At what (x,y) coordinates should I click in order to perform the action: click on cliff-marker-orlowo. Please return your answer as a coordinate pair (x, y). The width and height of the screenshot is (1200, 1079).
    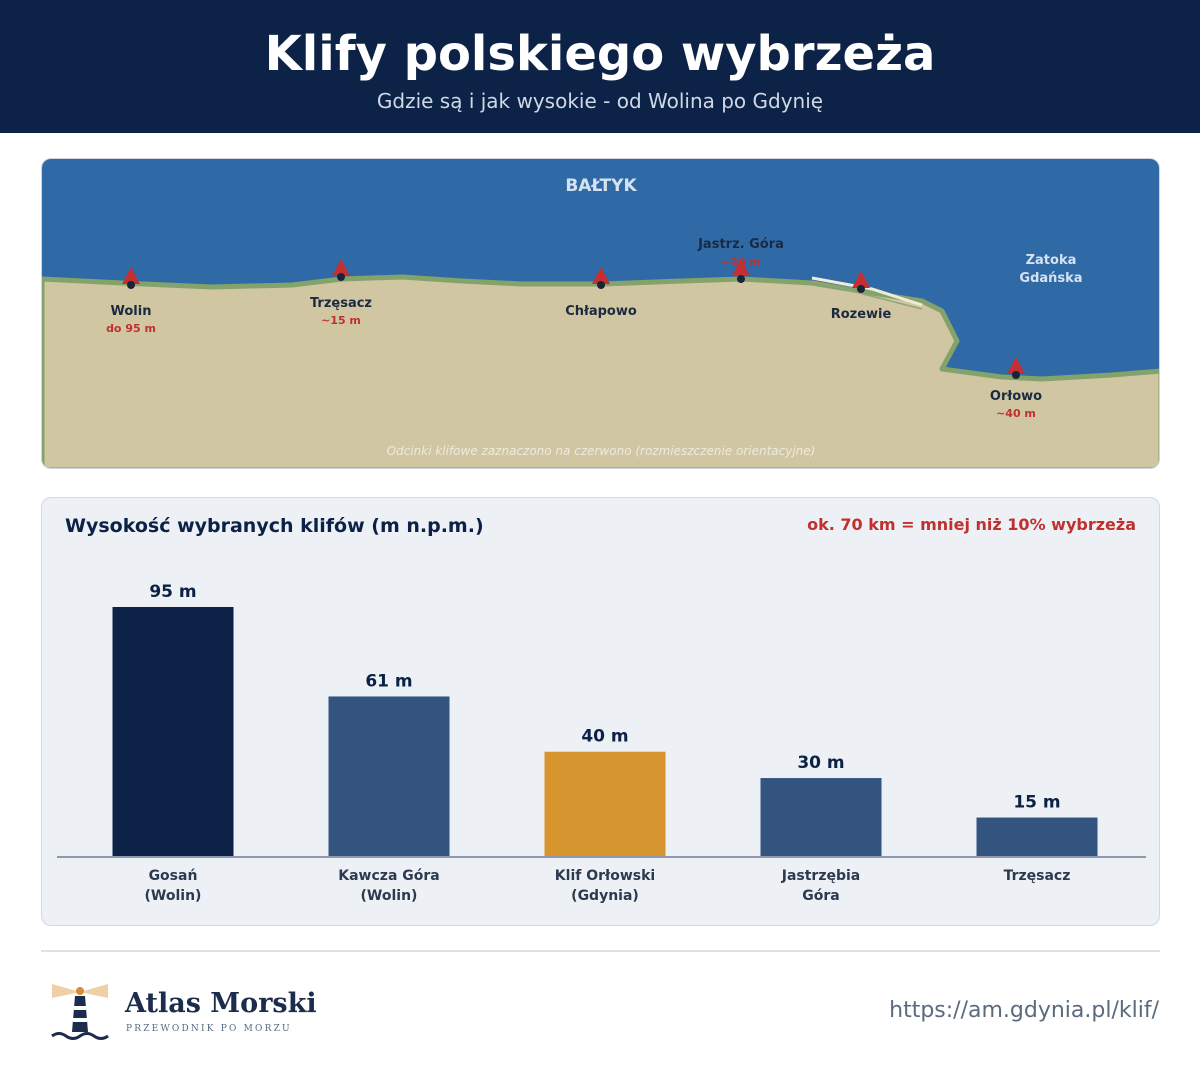
    Looking at the image, I should click on (1016, 365).